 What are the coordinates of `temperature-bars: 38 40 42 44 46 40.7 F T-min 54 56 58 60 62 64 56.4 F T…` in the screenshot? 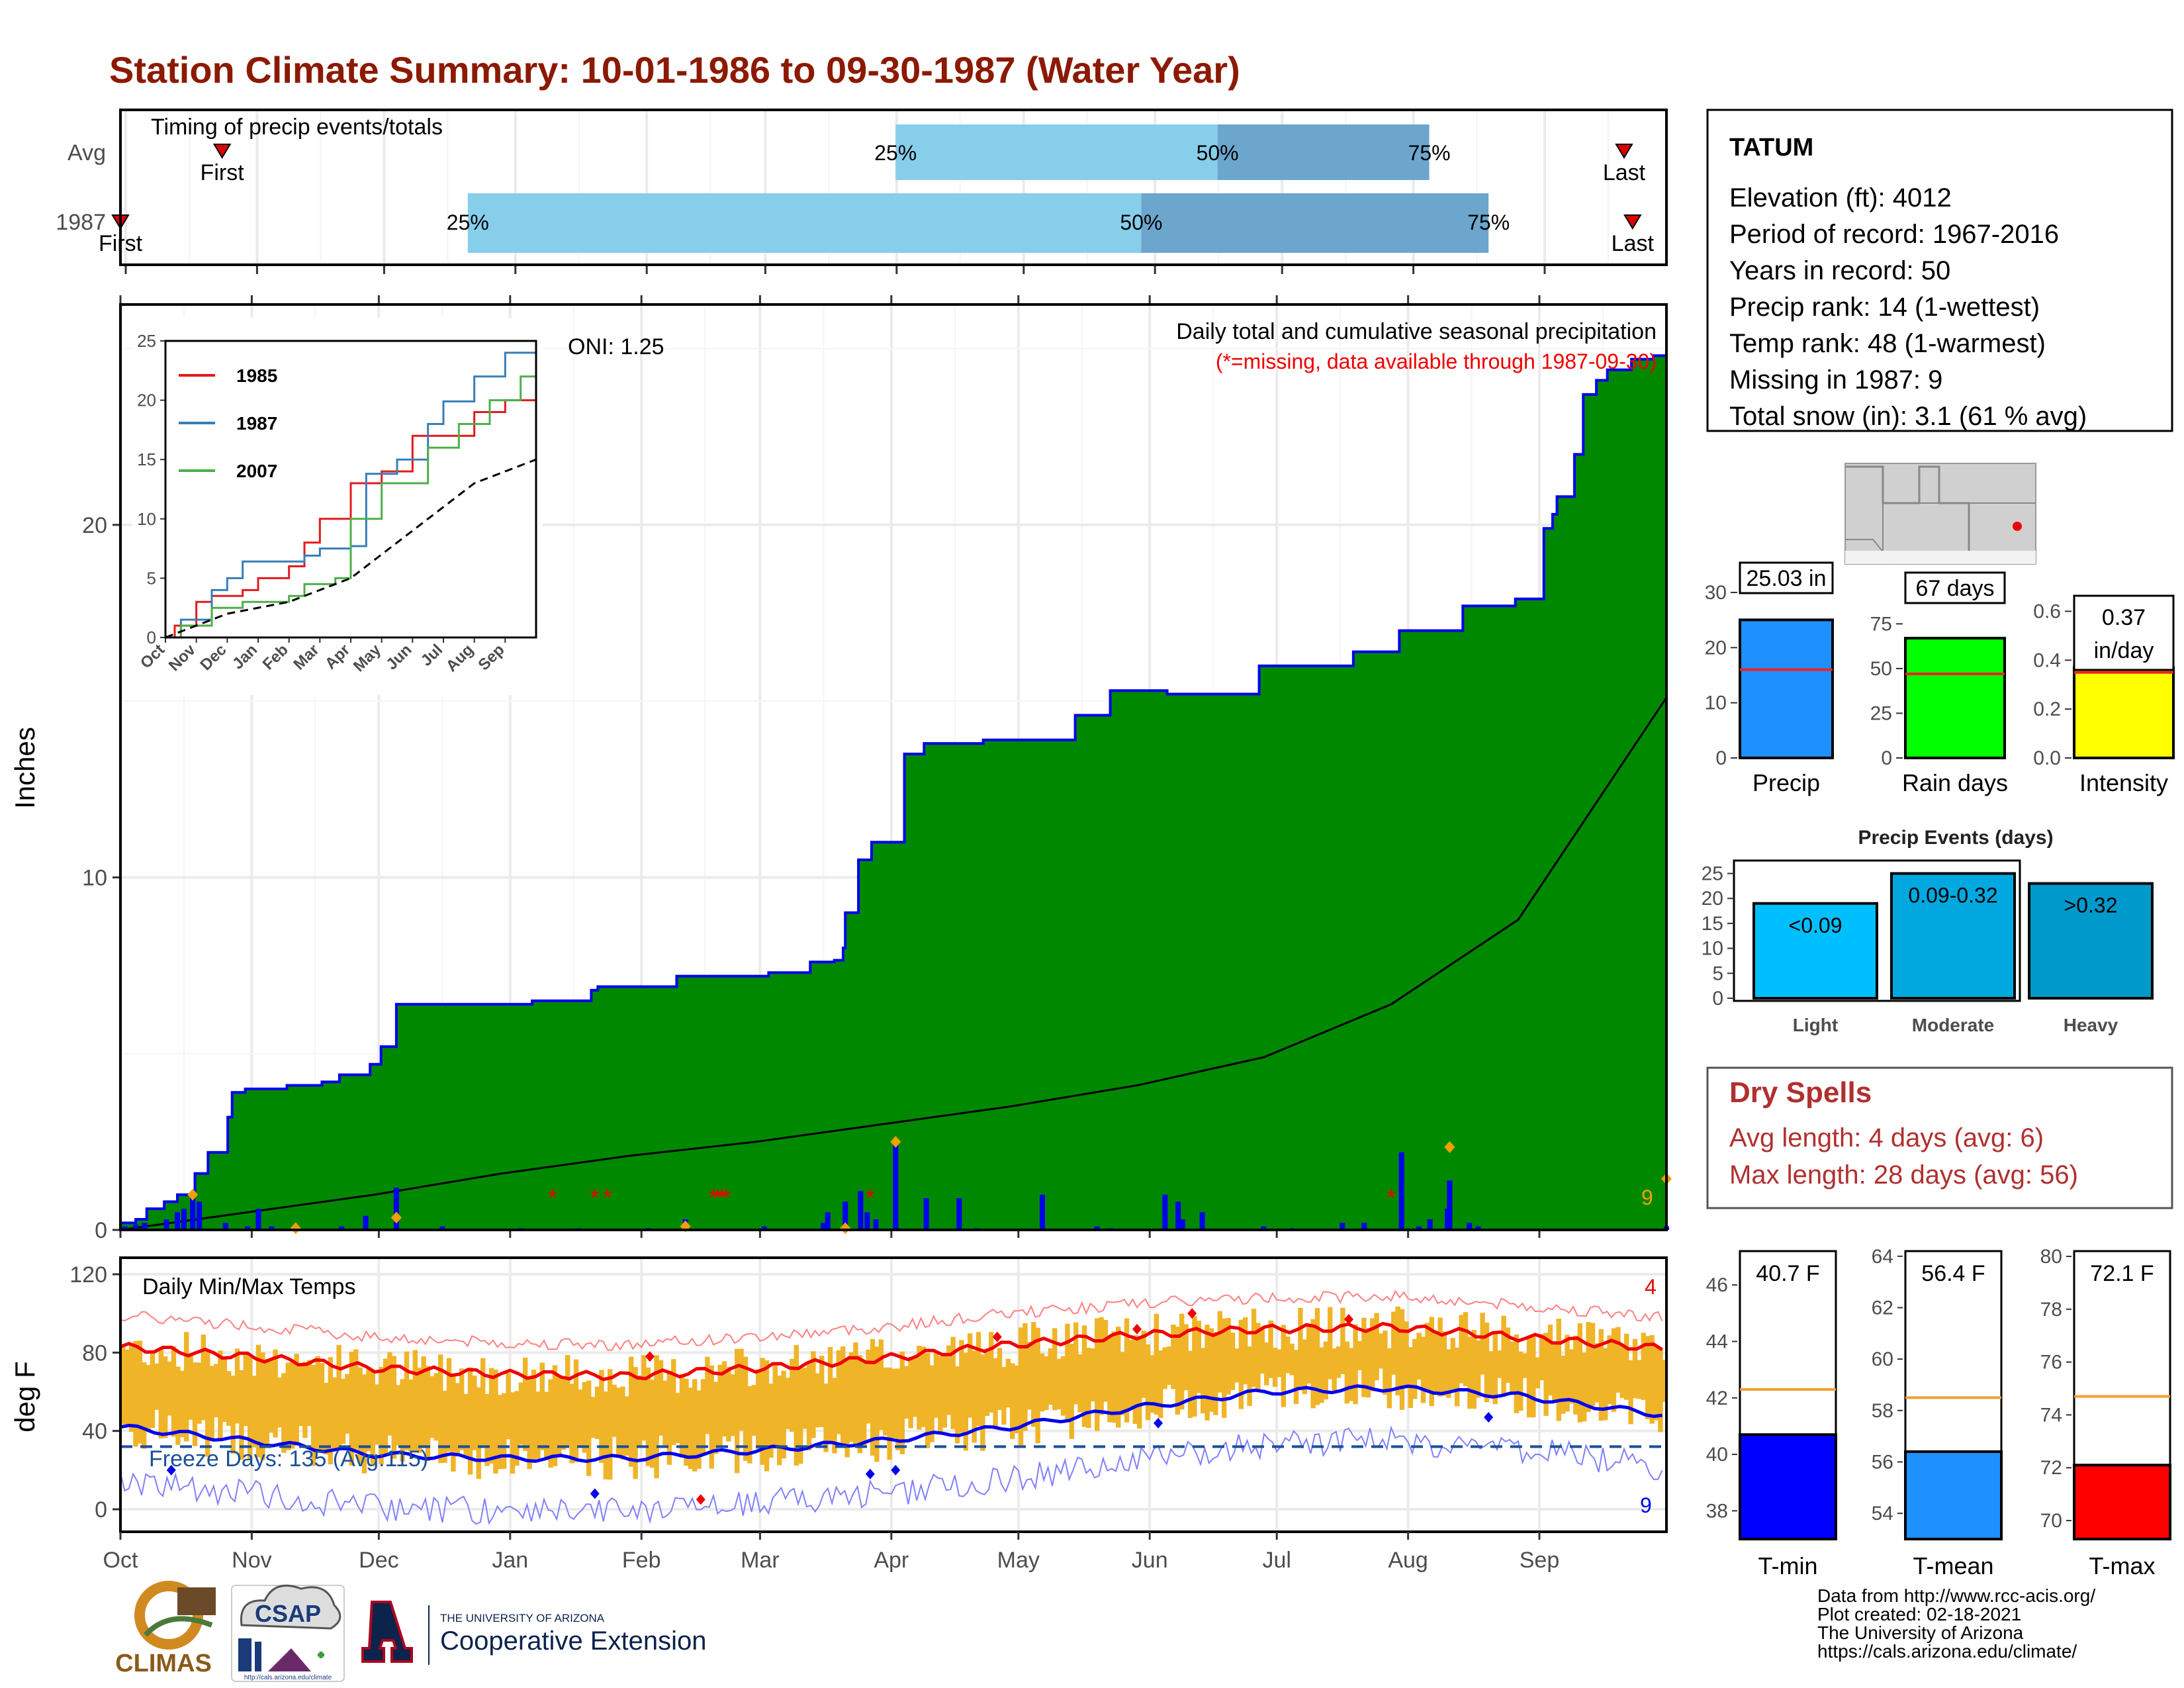 It's located at (1939, 1412).